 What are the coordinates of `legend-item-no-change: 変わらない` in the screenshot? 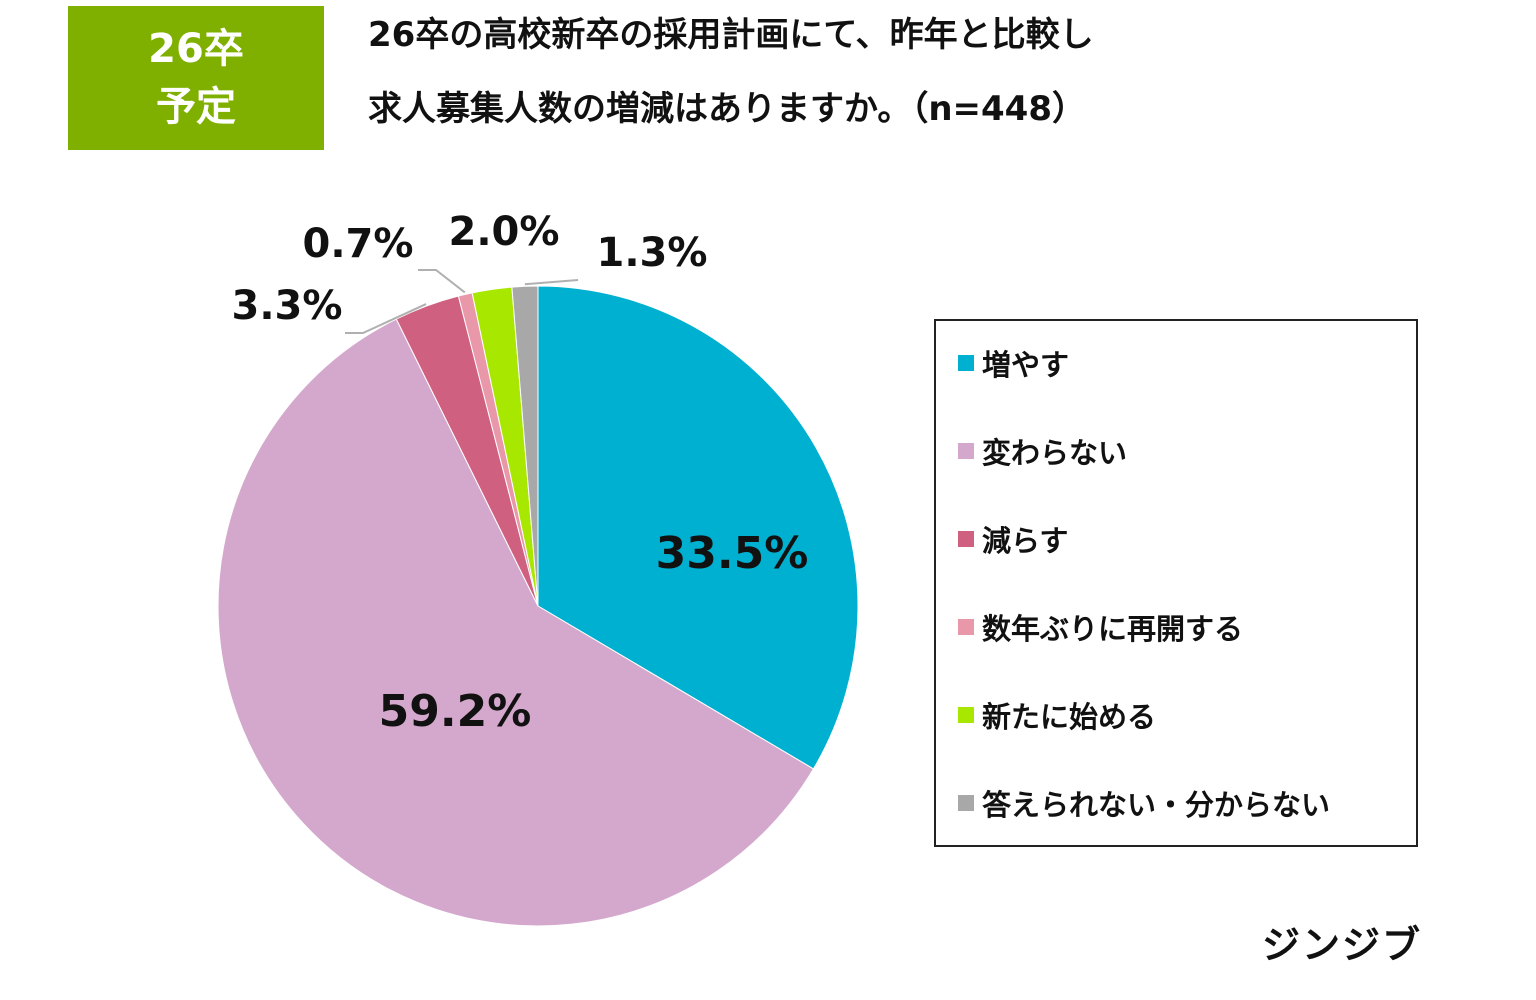 It's located at (1042, 451).